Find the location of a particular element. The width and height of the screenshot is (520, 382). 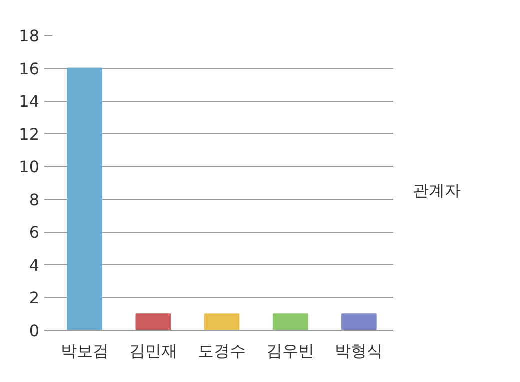

x-tick-label: 박형식 is located at coordinates (359, 351).